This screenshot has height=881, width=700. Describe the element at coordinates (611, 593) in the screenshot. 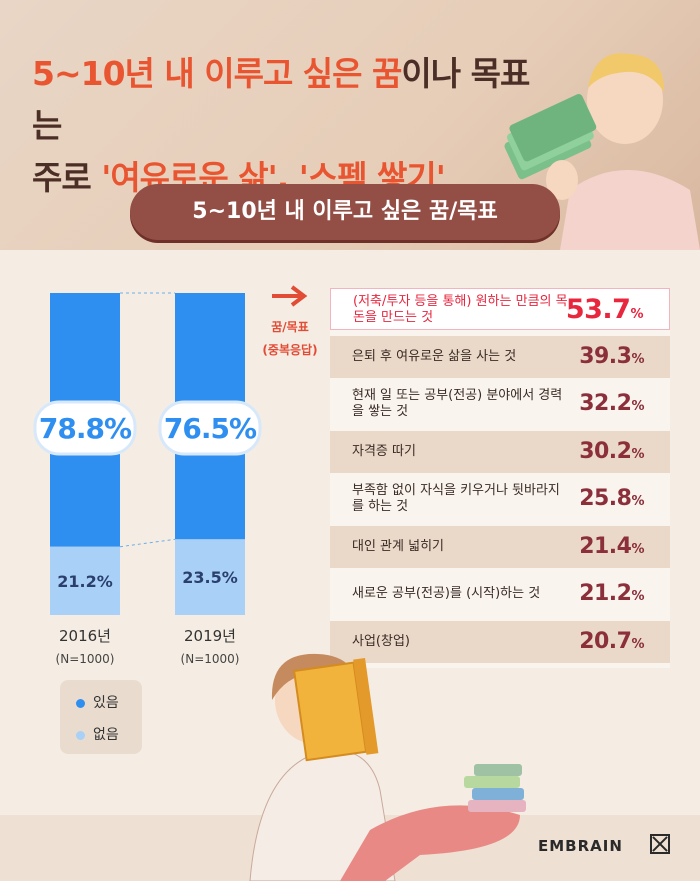

I see `ranking-value: 21.2%` at that location.